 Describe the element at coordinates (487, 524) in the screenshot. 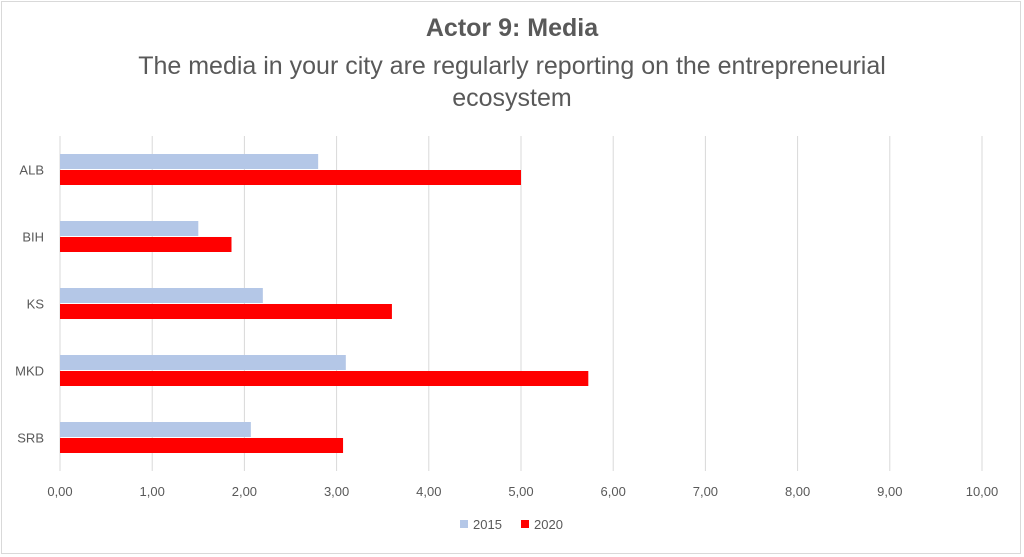

I see `legend-label-2015: 2015` at that location.